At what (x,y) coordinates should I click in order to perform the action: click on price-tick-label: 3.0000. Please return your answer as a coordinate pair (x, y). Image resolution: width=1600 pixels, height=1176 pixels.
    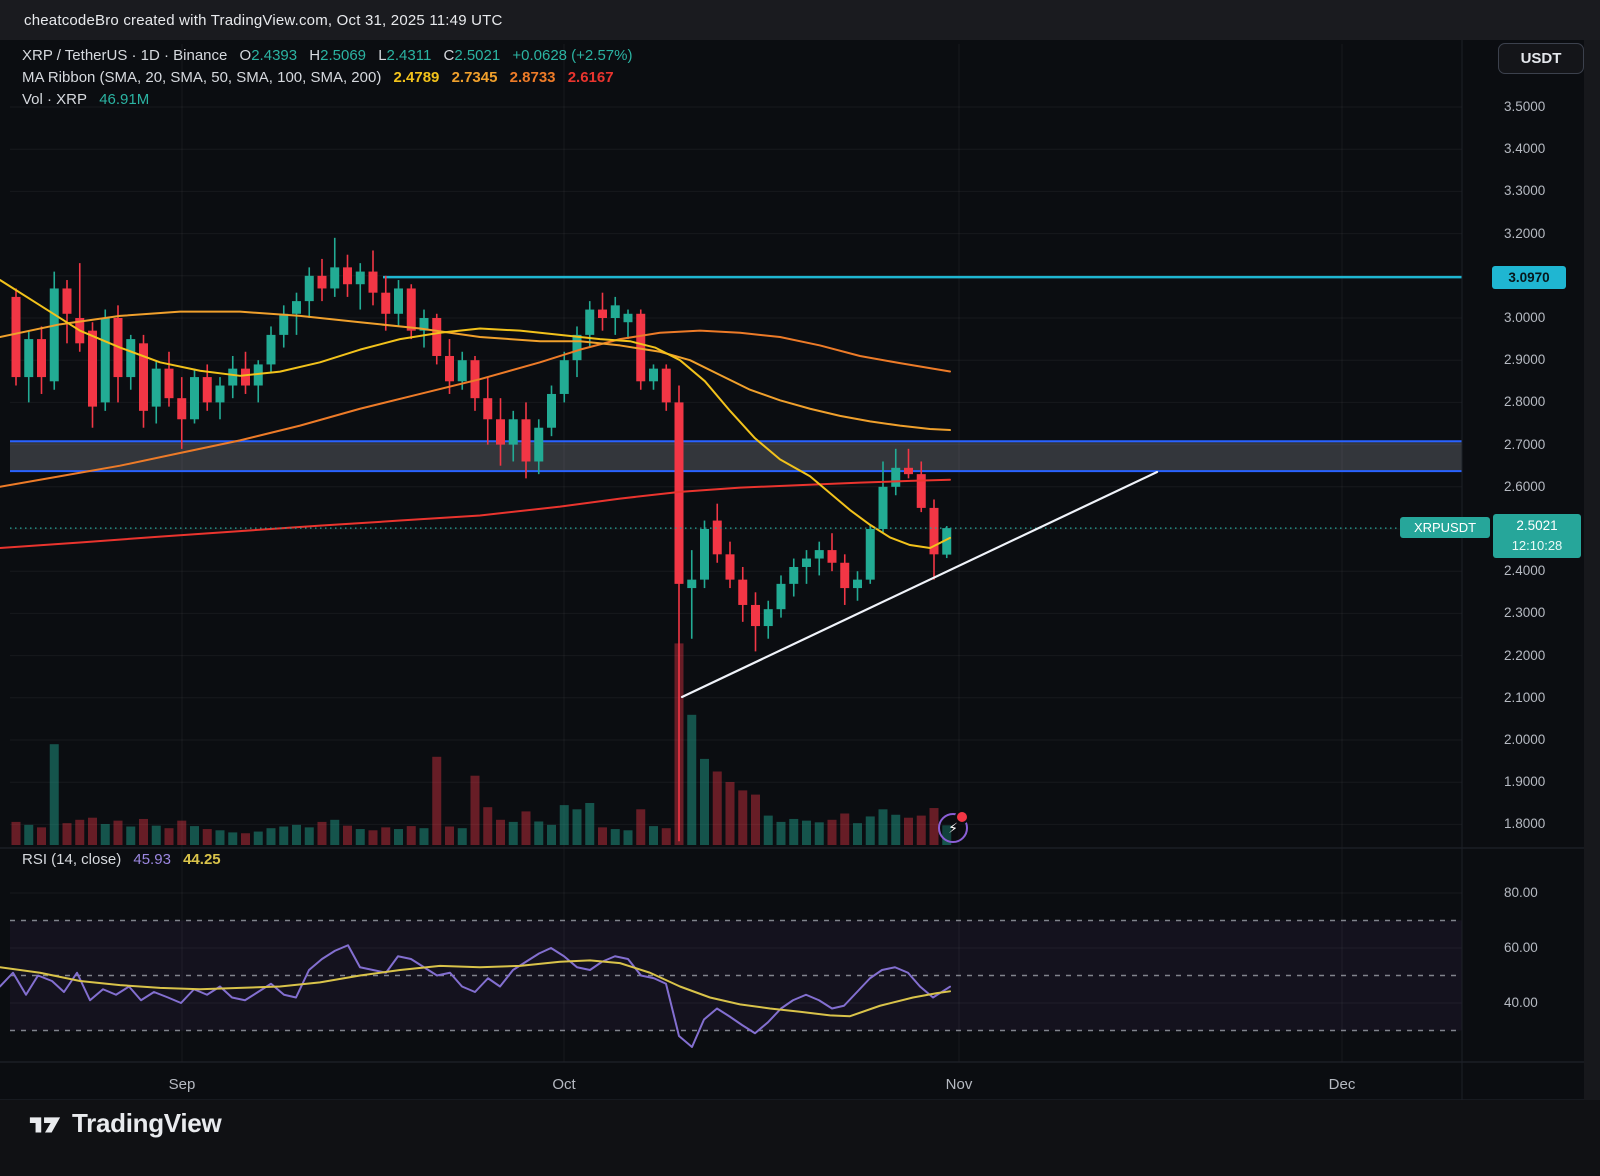
    Looking at the image, I should click on (1525, 317).